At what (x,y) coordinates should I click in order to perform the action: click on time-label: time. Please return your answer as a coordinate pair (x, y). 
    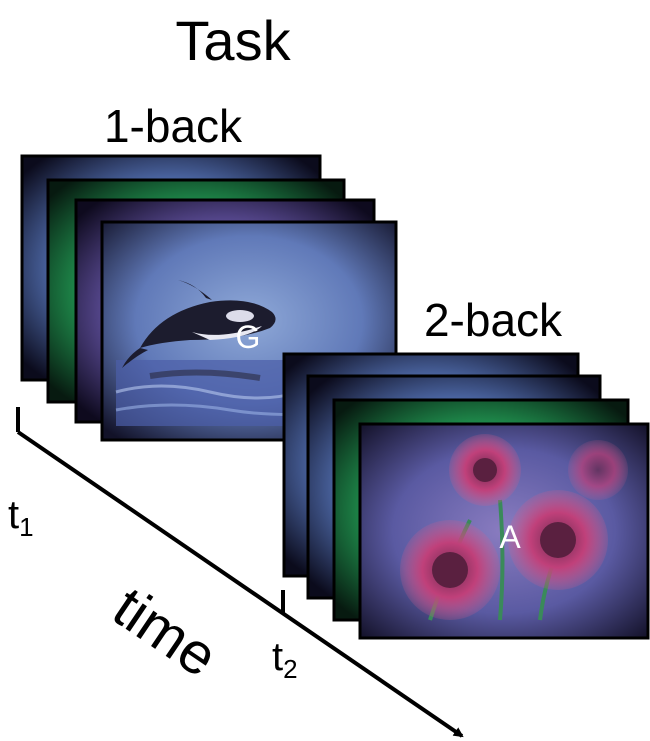
    Looking at the image, I should click on (165, 632).